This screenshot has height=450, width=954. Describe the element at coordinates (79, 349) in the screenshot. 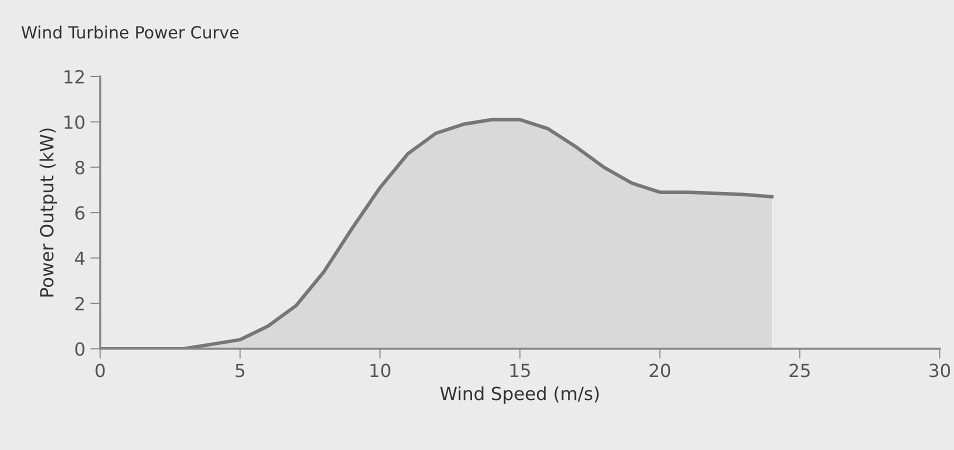

I see `y-tick-label: 0` at that location.